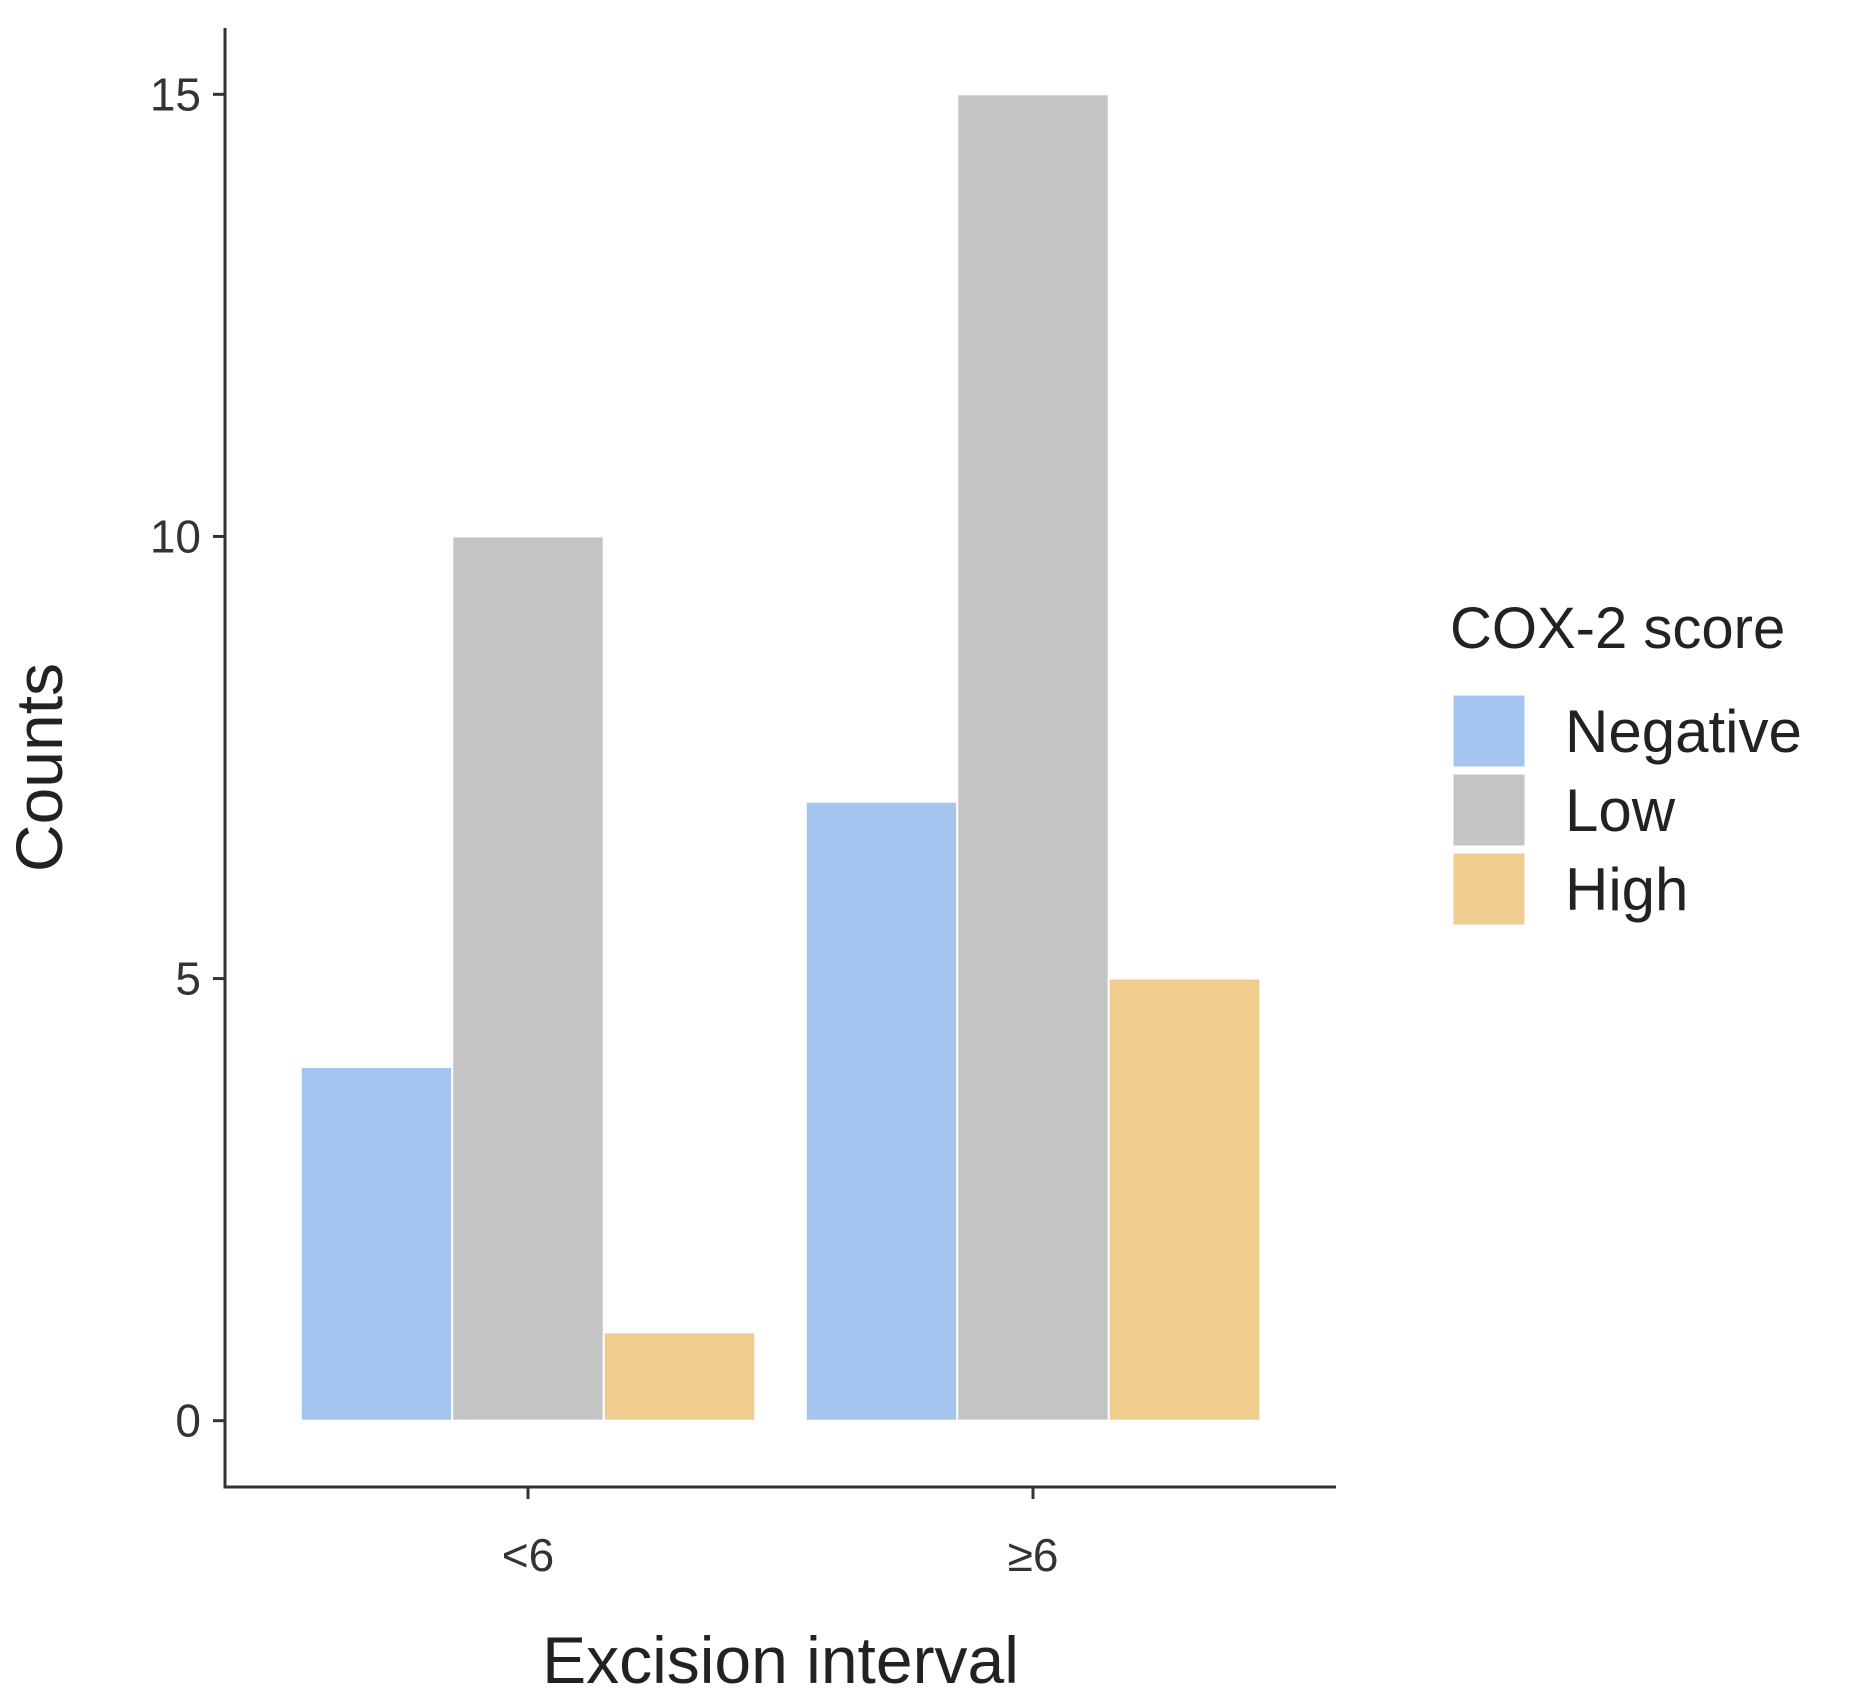 The width and height of the screenshot is (1874, 1703). Describe the element at coordinates (187, 757) in the screenshot. I see `y-axis-ticks: 0 5 10 15` at that location.